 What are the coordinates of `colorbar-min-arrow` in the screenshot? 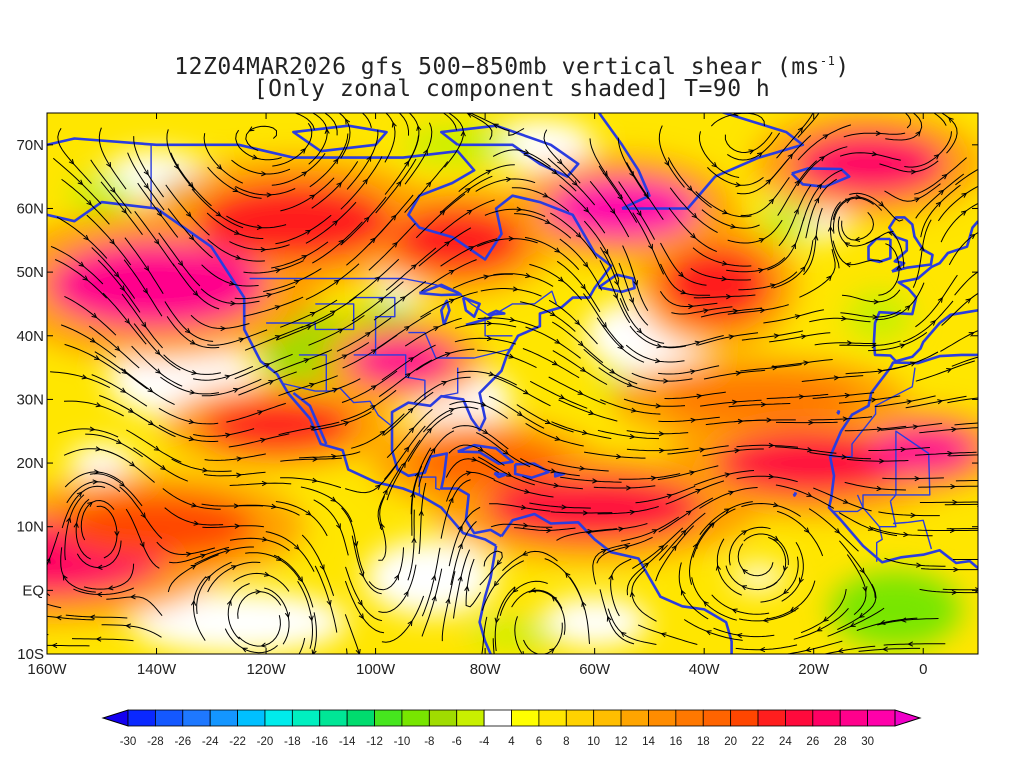 It's located at (115, 718).